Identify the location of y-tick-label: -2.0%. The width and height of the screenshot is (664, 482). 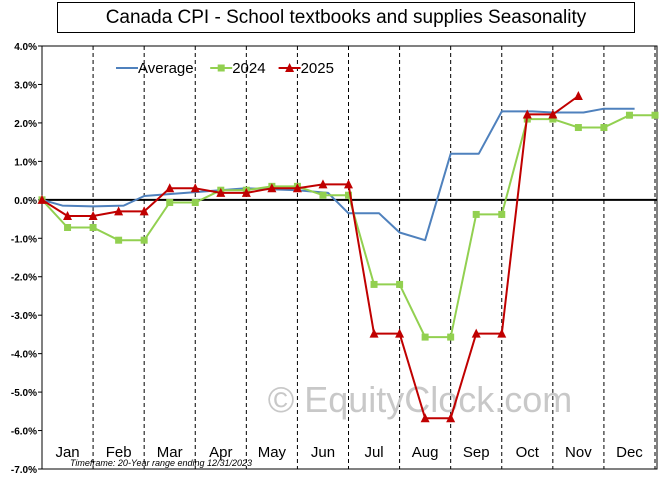
(24, 278).